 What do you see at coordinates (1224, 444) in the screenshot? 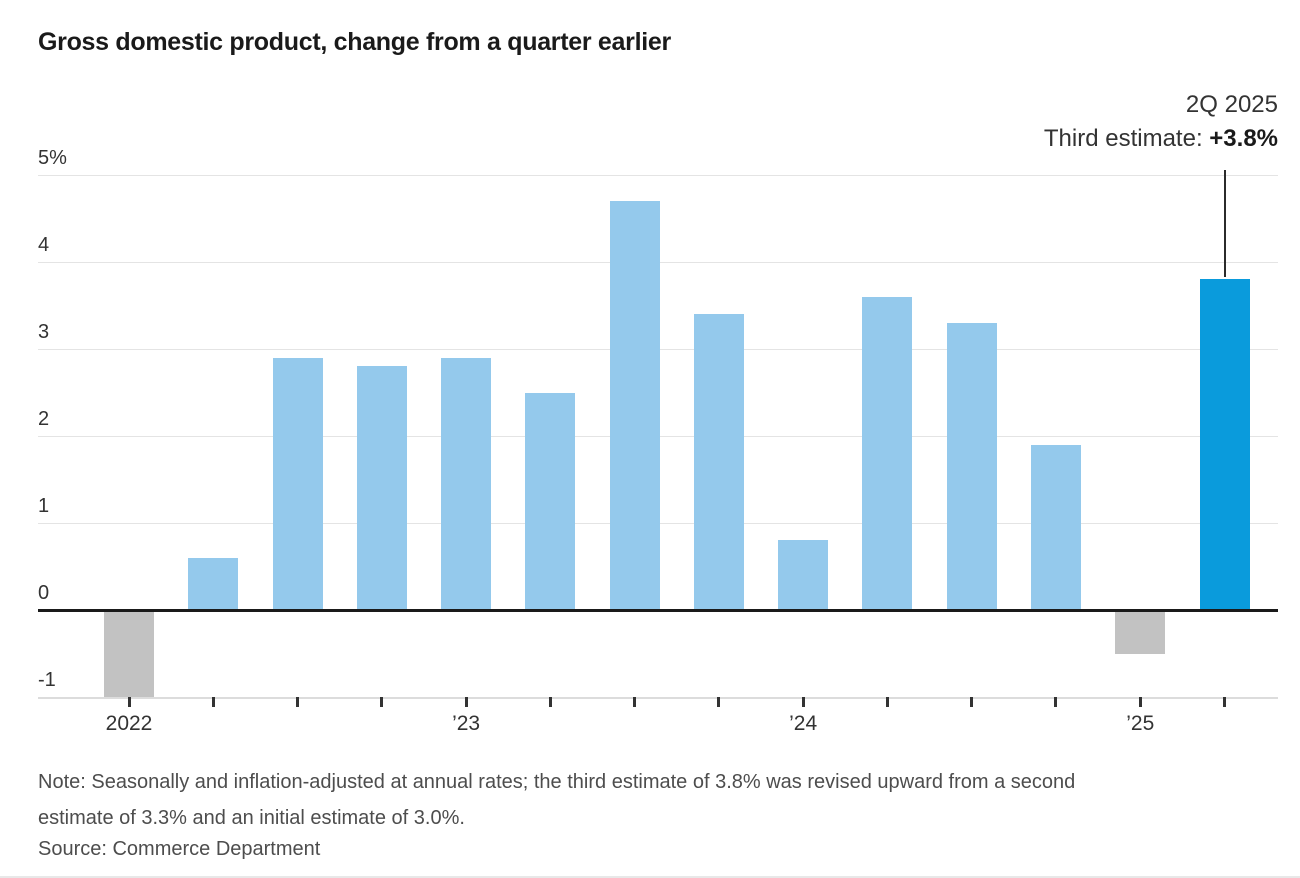
I see `bar-2q-2025` at bounding box center [1224, 444].